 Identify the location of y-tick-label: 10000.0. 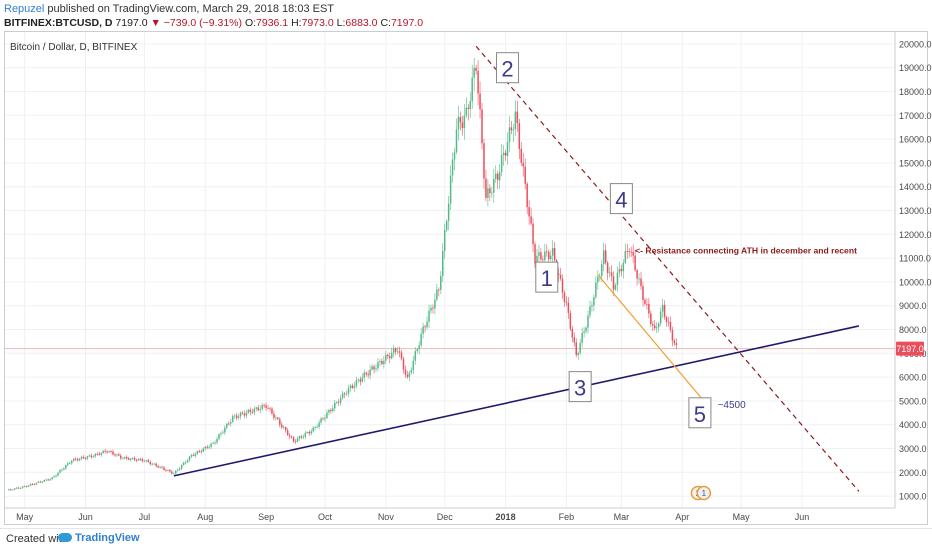
(915, 282).